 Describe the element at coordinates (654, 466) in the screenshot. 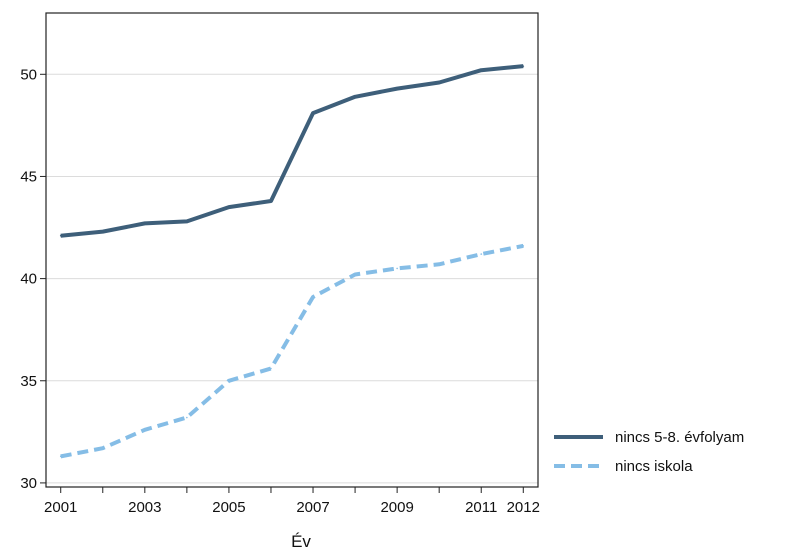

I see `legend-label-2: nincs iskola` at that location.